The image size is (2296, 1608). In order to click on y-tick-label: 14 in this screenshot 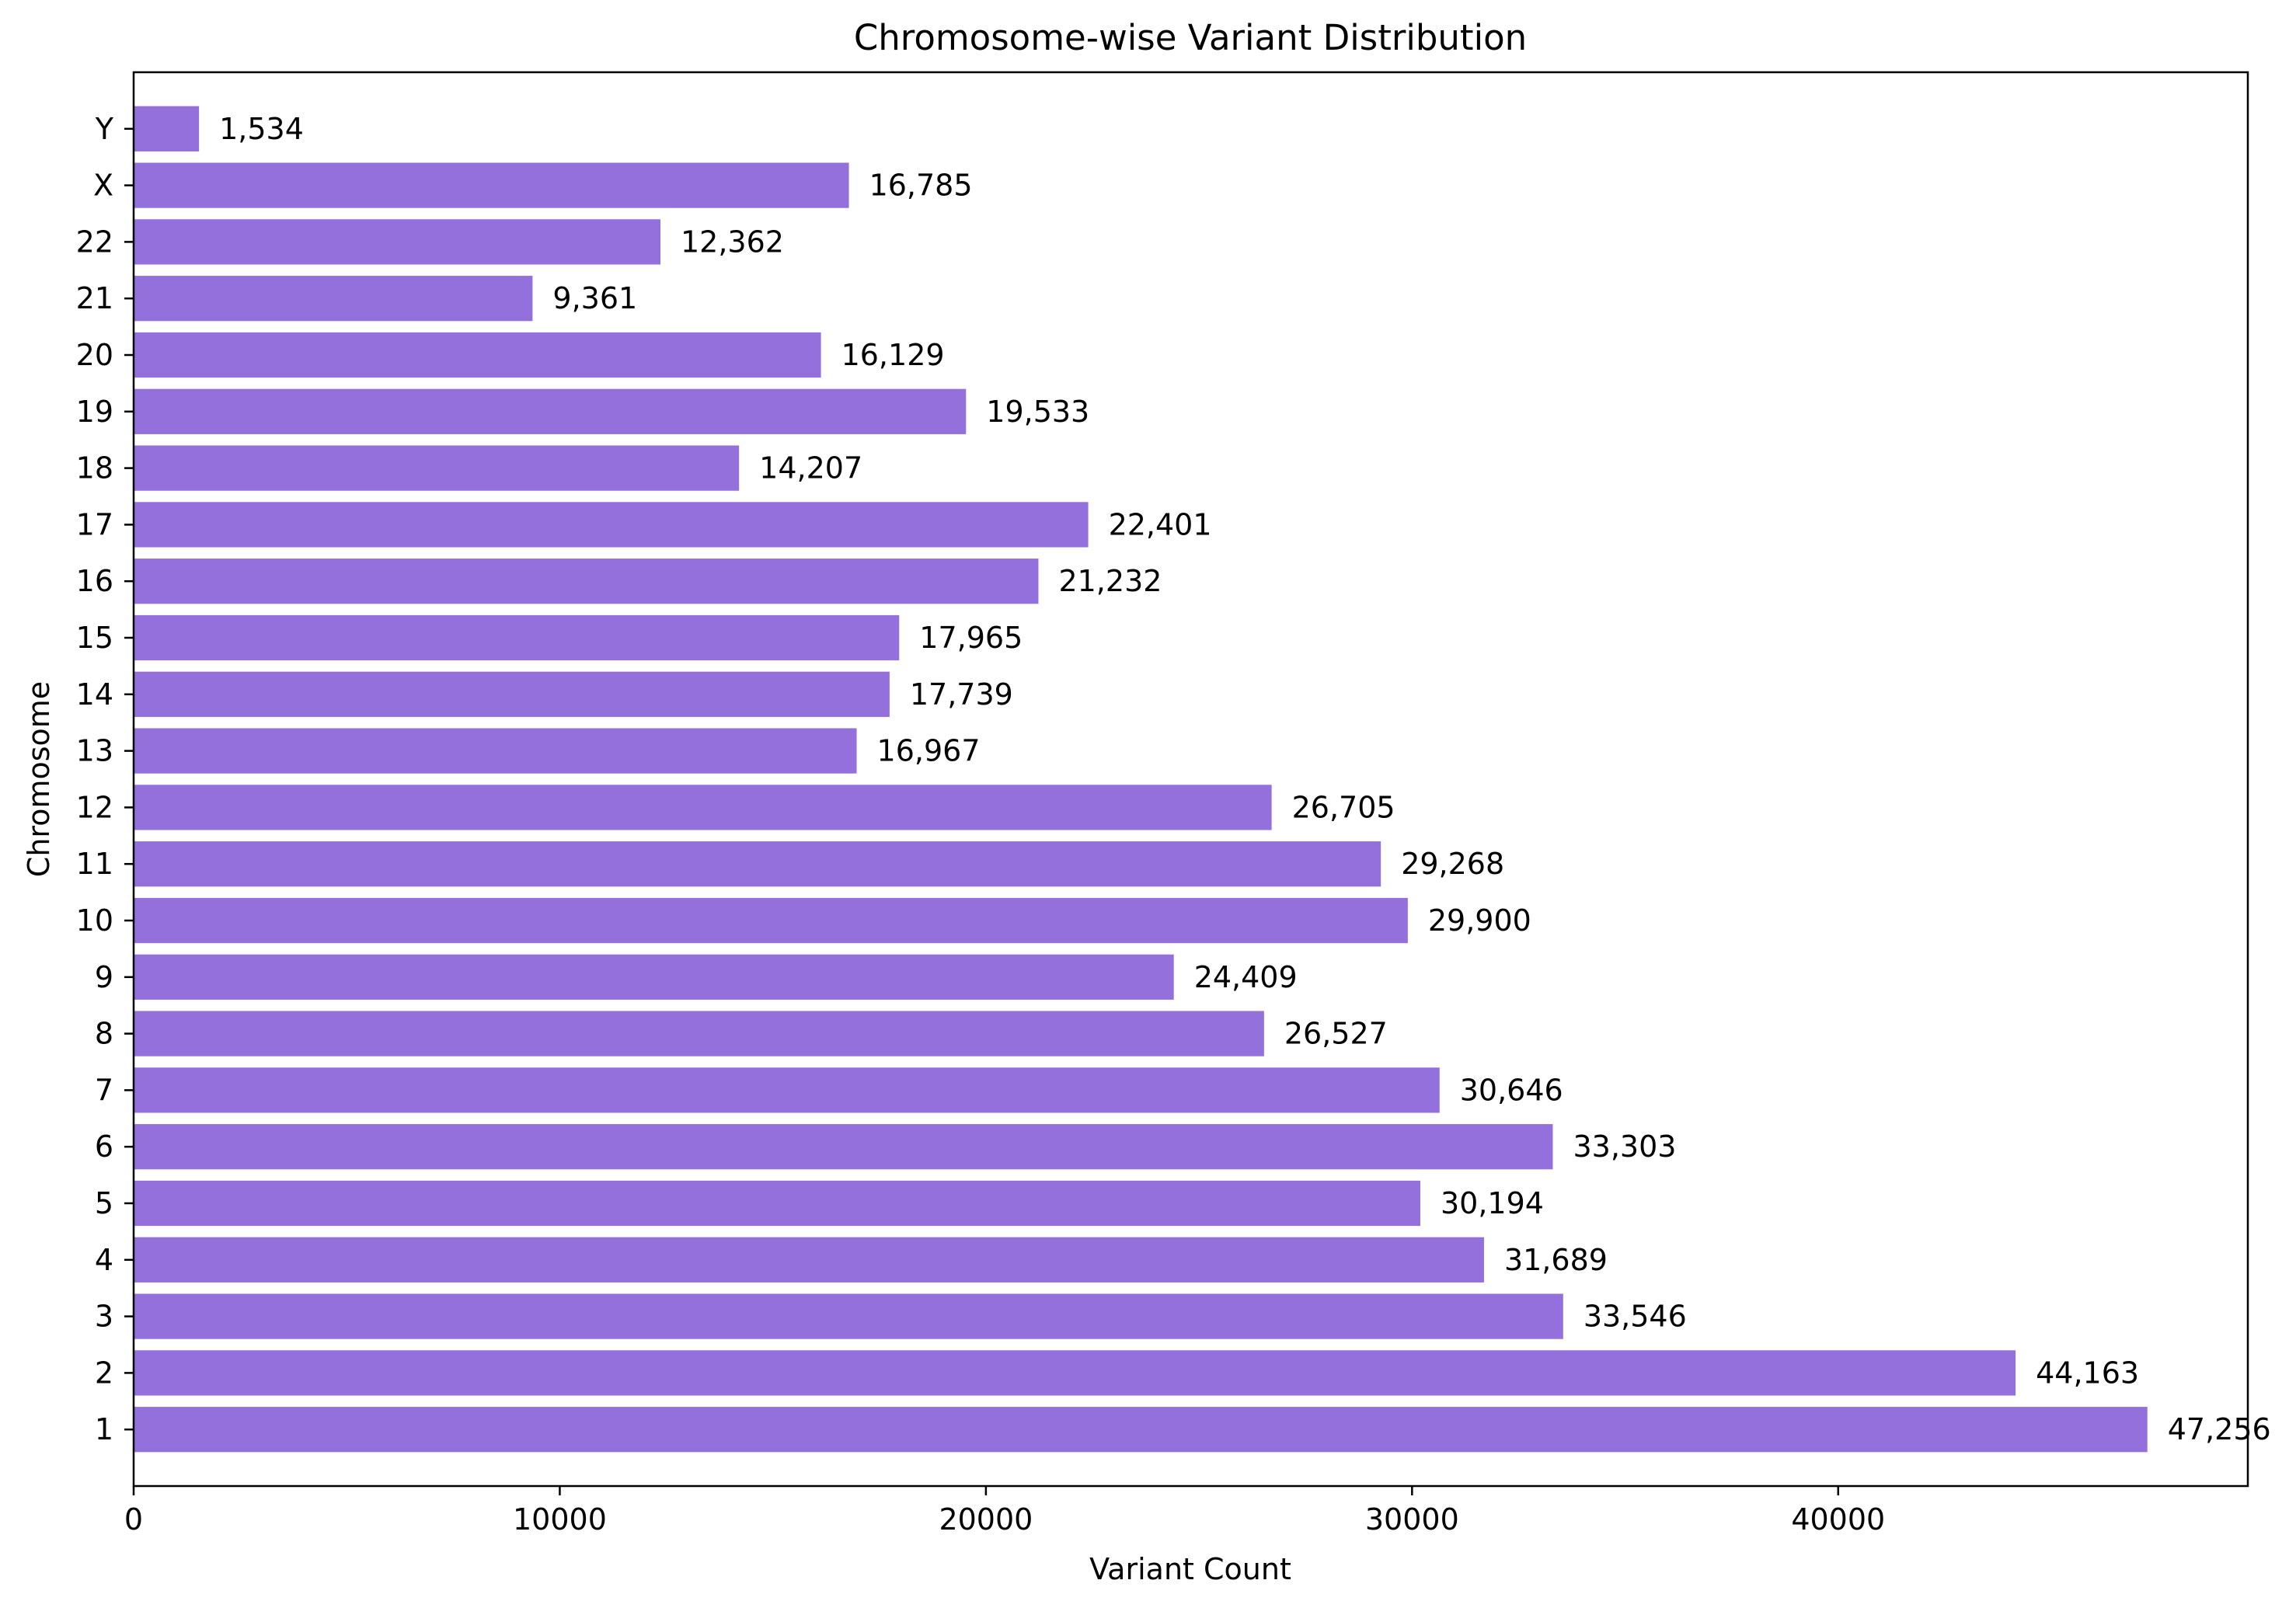, I will do `click(94, 694)`.